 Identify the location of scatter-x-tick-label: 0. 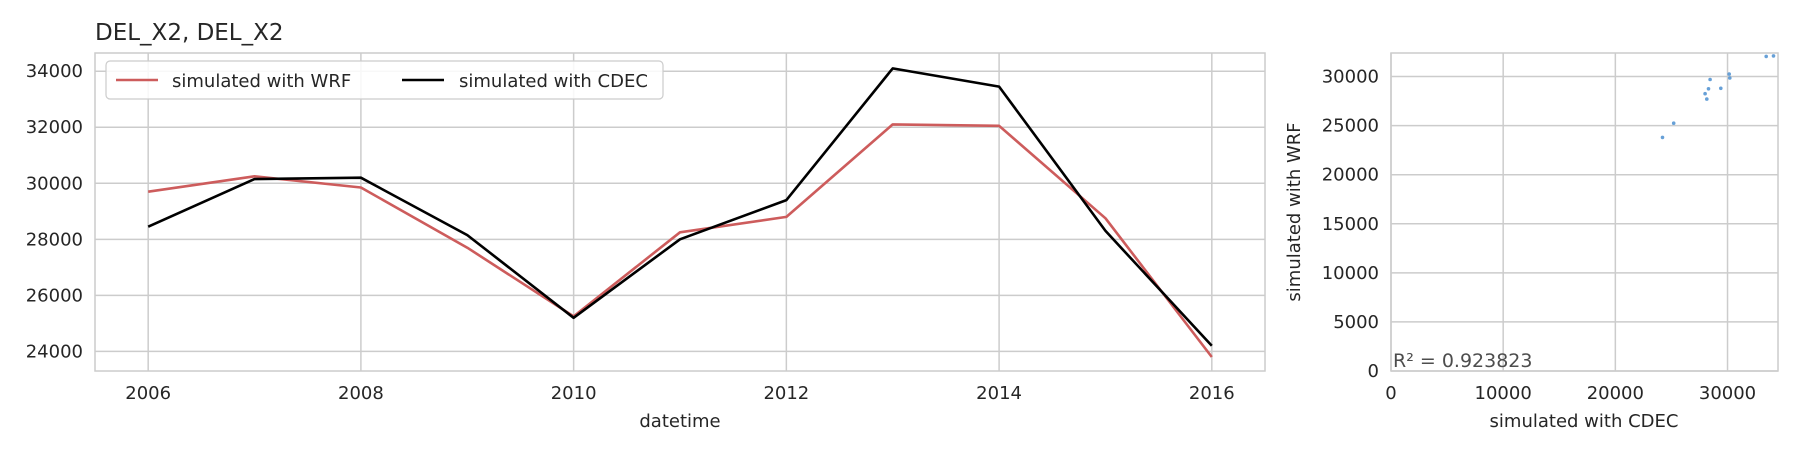
(1390, 393).